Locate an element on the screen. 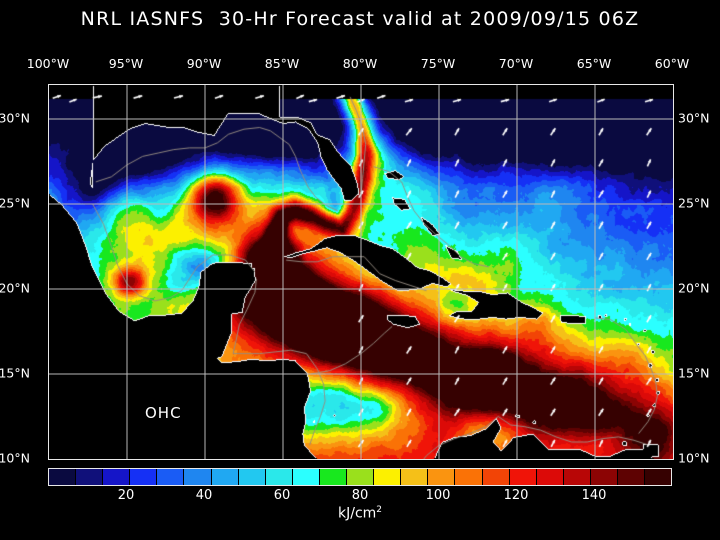  lon-tick-label: 85°W is located at coordinates (282, 63).